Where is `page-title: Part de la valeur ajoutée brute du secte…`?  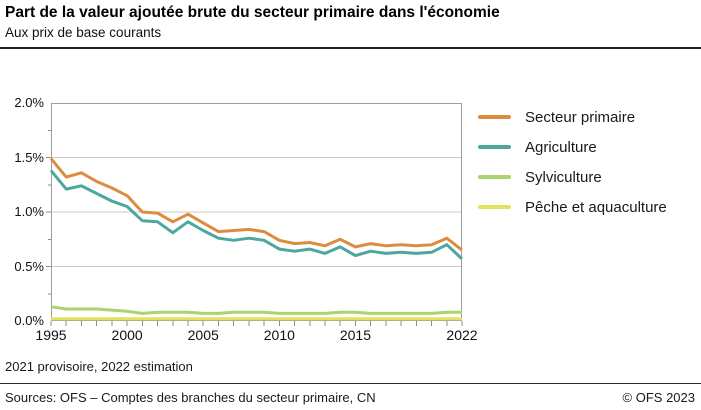 page-title: Part de la valeur ajoutée brute du secte… is located at coordinates (252, 12).